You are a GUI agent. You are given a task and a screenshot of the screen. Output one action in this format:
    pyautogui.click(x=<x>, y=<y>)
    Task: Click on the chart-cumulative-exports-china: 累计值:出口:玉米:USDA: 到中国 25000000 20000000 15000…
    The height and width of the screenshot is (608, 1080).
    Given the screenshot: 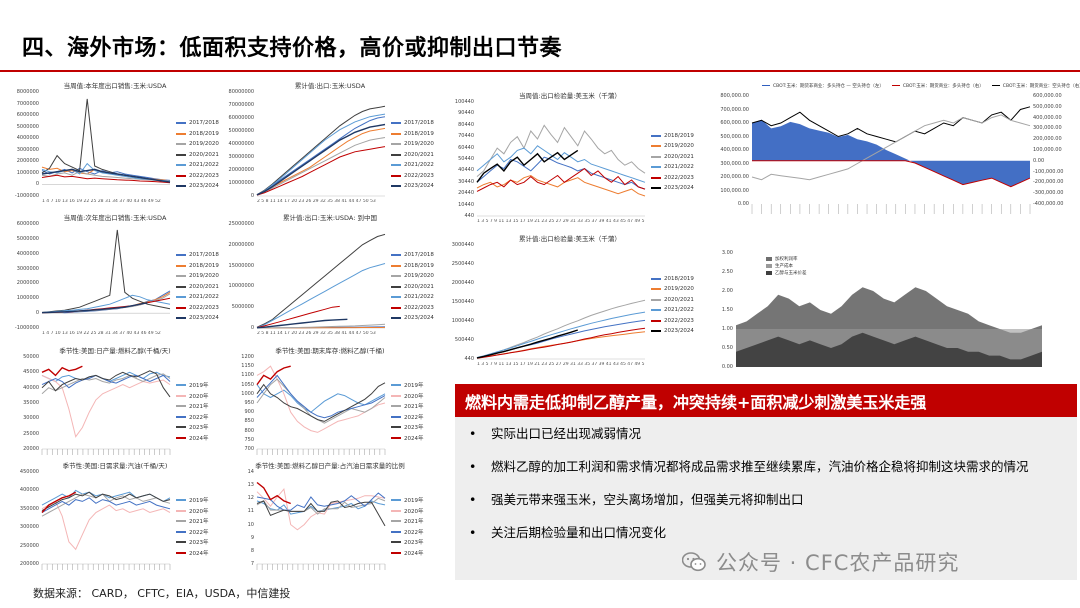 What is the action you would take?
    pyautogui.click(x=330, y=277)
    